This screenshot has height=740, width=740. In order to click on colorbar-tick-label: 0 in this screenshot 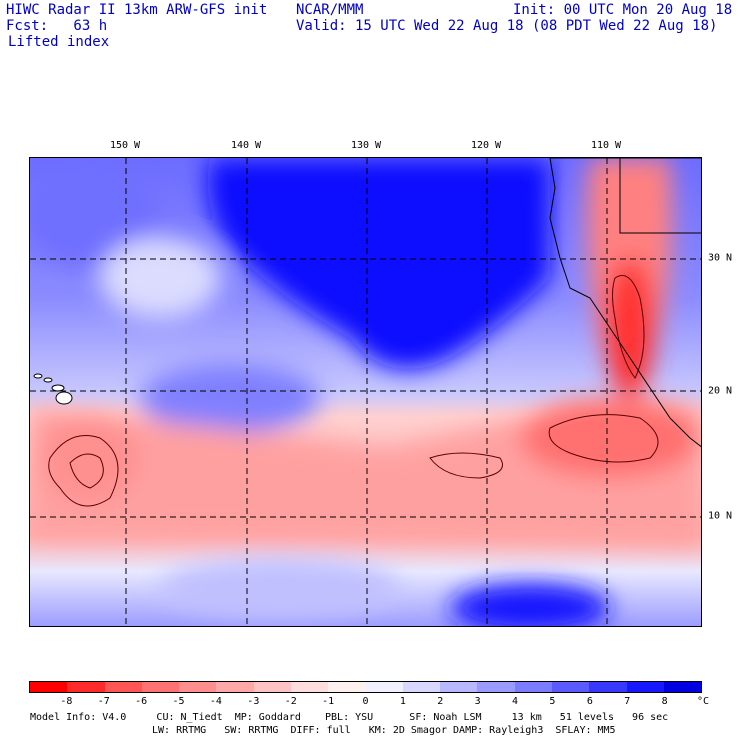, I will do `click(365, 701)`.